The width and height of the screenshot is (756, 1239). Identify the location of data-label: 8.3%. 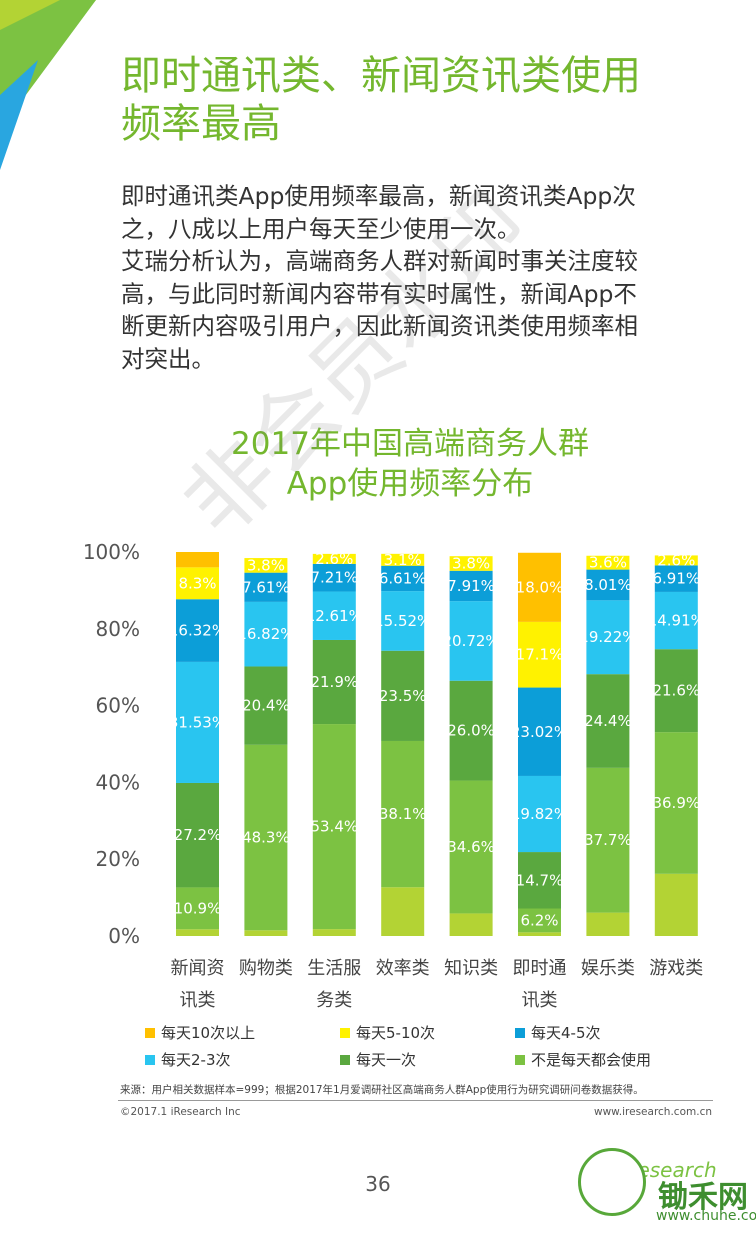
(197, 583).